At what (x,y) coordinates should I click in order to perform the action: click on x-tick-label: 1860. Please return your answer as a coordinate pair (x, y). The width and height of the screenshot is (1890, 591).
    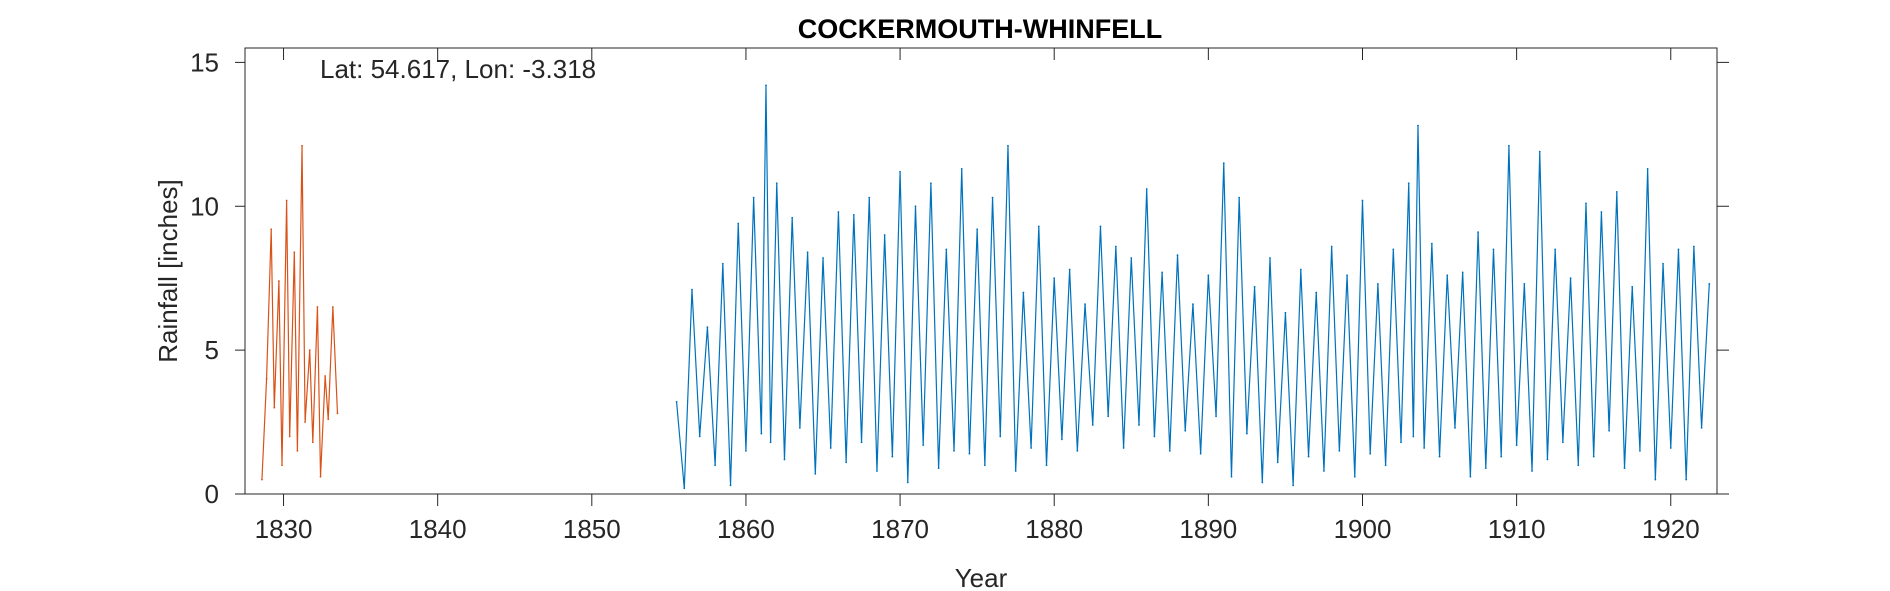
    Looking at the image, I should click on (746, 529).